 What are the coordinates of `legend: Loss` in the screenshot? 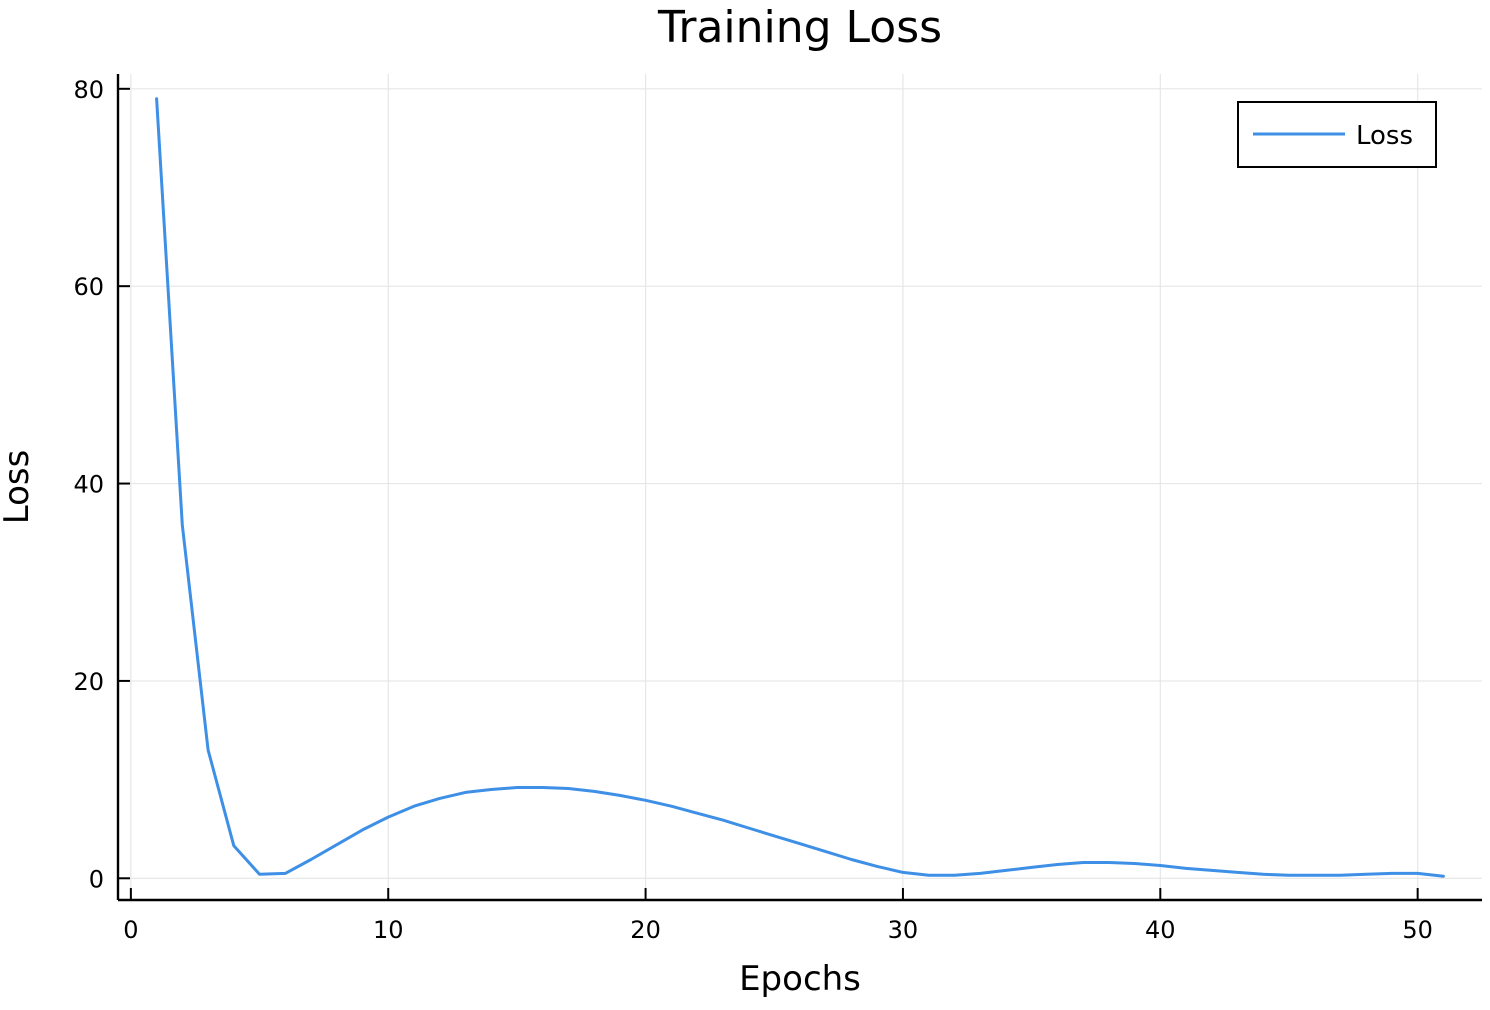 It's located at (1337, 134).